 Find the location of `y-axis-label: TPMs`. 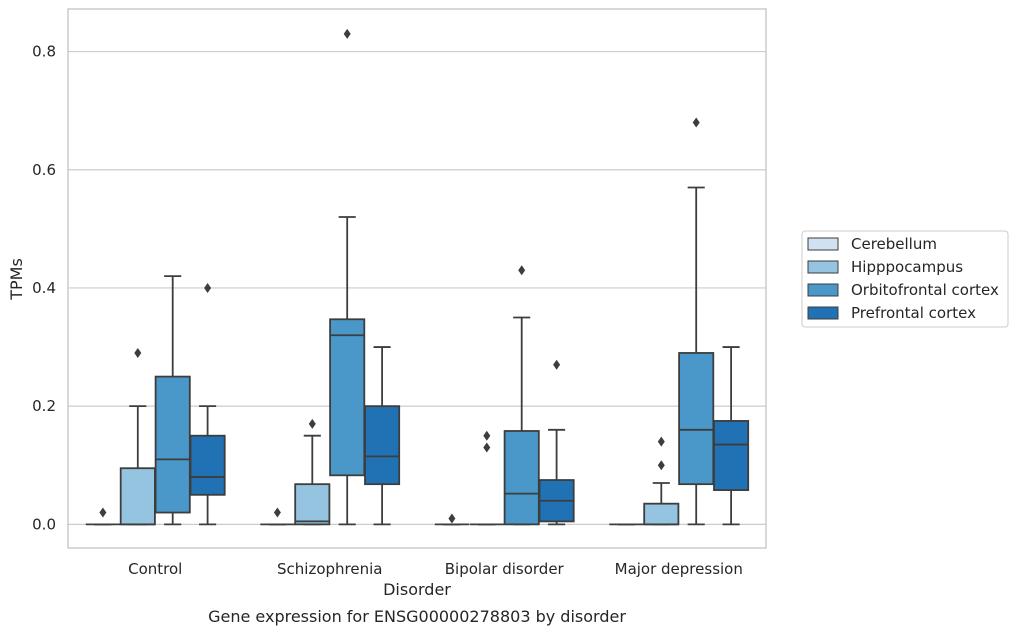

y-axis-label: TPMs is located at coordinates (16, 279).